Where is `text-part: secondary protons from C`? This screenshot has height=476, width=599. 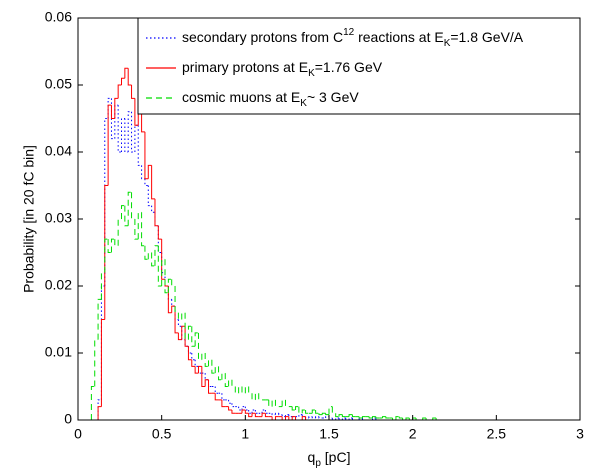 text-part: secondary protons from C is located at coordinates (262, 37).